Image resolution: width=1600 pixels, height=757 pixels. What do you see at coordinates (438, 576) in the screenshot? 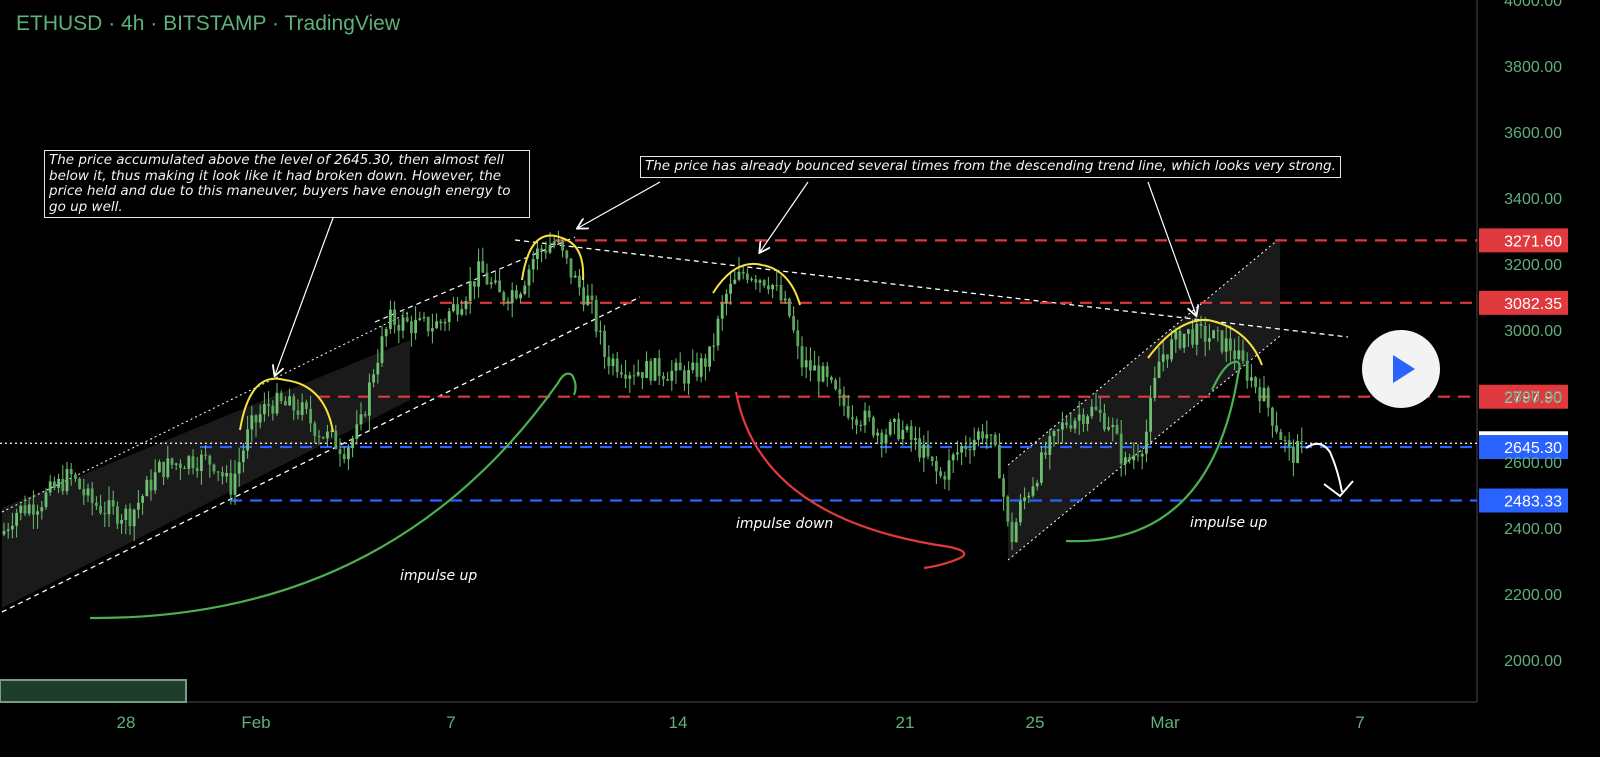
I see `impulse-up-label-1: impulse up` at bounding box center [438, 576].